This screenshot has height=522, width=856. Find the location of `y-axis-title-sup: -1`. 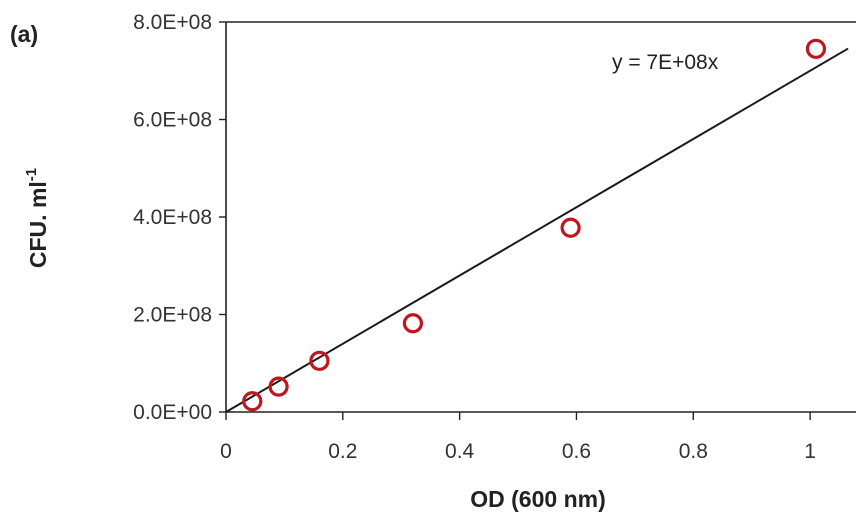

y-axis-title-sup: -1 is located at coordinates (31, 174).